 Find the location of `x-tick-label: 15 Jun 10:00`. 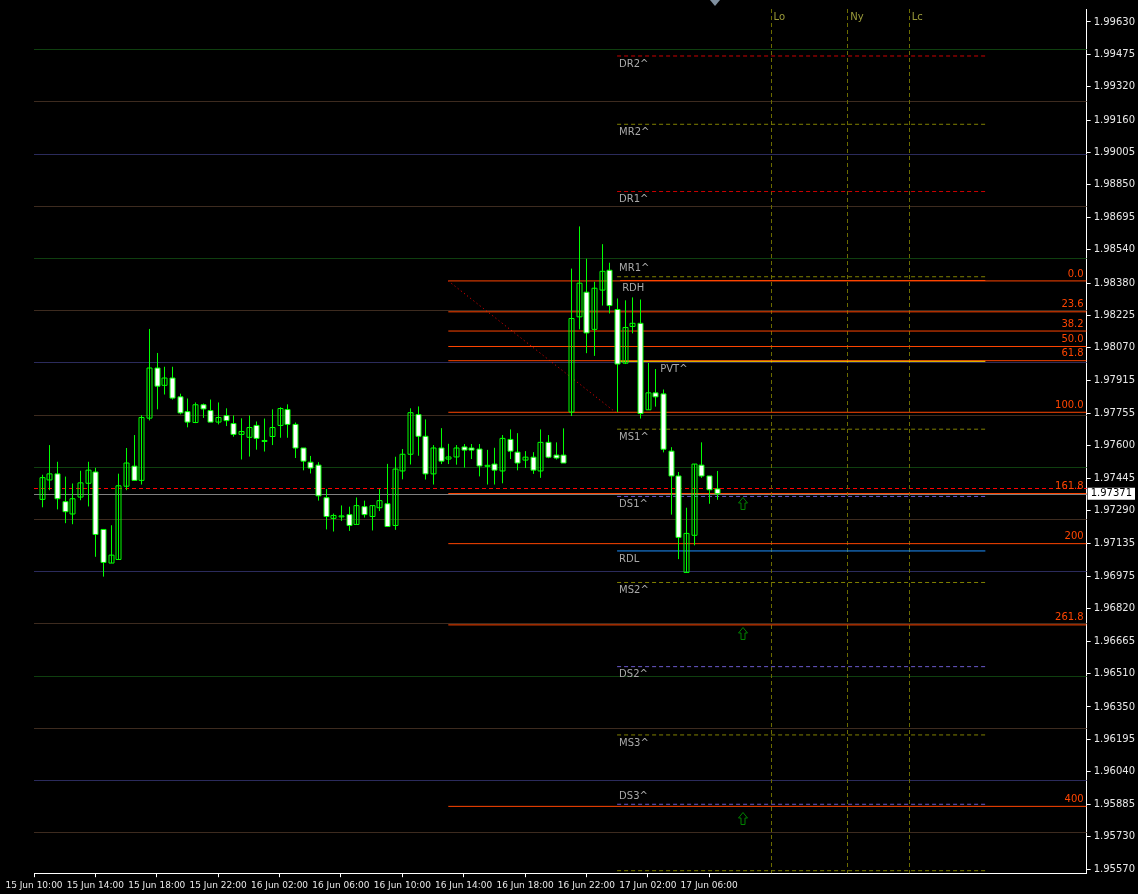

x-tick-label: 15 Jun 10:00 is located at coordinates (34, 884).